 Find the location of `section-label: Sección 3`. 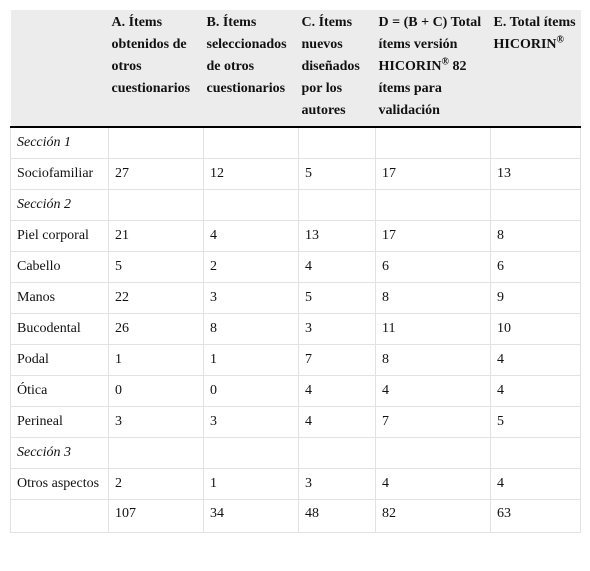

section-label: Sección 3 is located at coordinates (59, 453).